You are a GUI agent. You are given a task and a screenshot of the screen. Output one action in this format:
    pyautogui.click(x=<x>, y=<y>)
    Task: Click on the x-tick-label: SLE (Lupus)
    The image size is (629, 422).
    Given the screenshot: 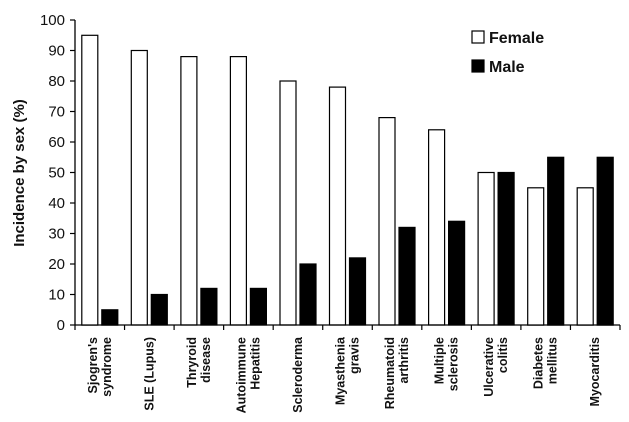 What is the action you would take?
    pyautogui.click(x=149, y=374)
    